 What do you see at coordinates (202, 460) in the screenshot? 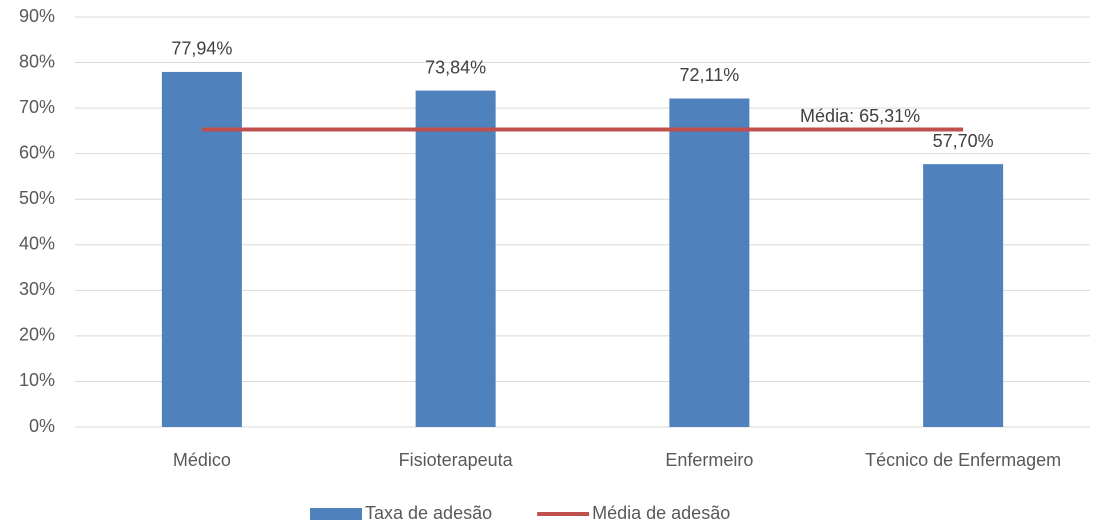
I see `x-tick-label: Médico` at bounding box center [202, 460].